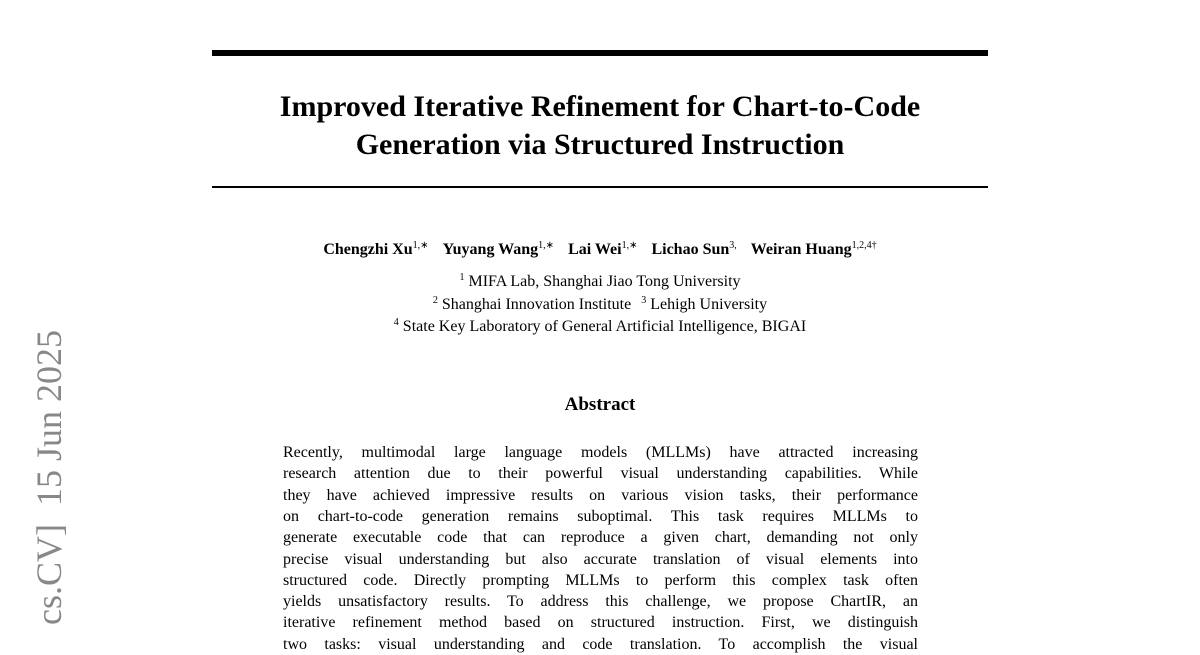 The height and width of the screenshot is (655, 1200). I want to click on title-line: Generation via Structured Instruction, so click(600, 144).